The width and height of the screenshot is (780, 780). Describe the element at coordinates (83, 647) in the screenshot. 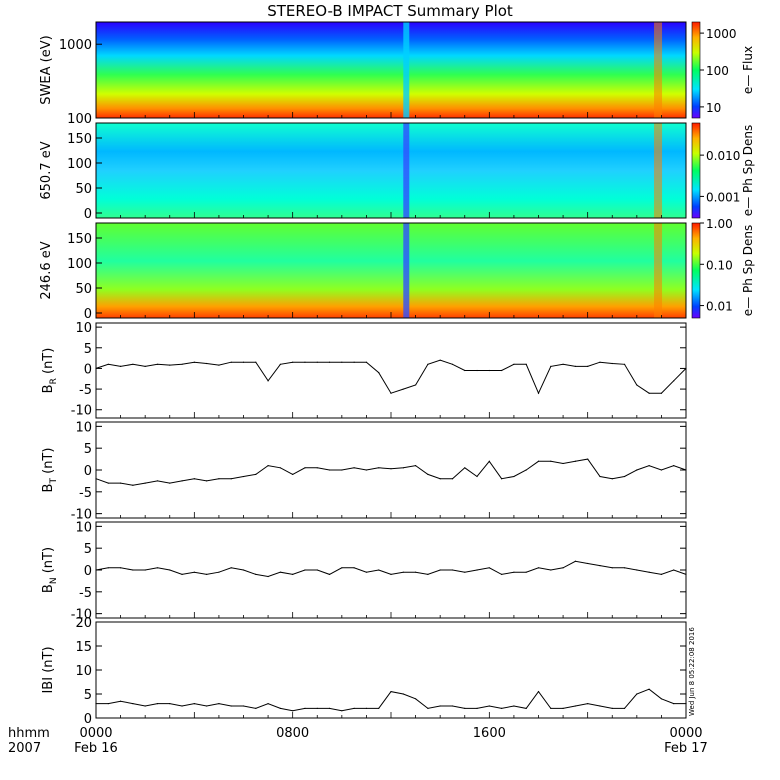

I see `y-tick-label: 15` at that location.